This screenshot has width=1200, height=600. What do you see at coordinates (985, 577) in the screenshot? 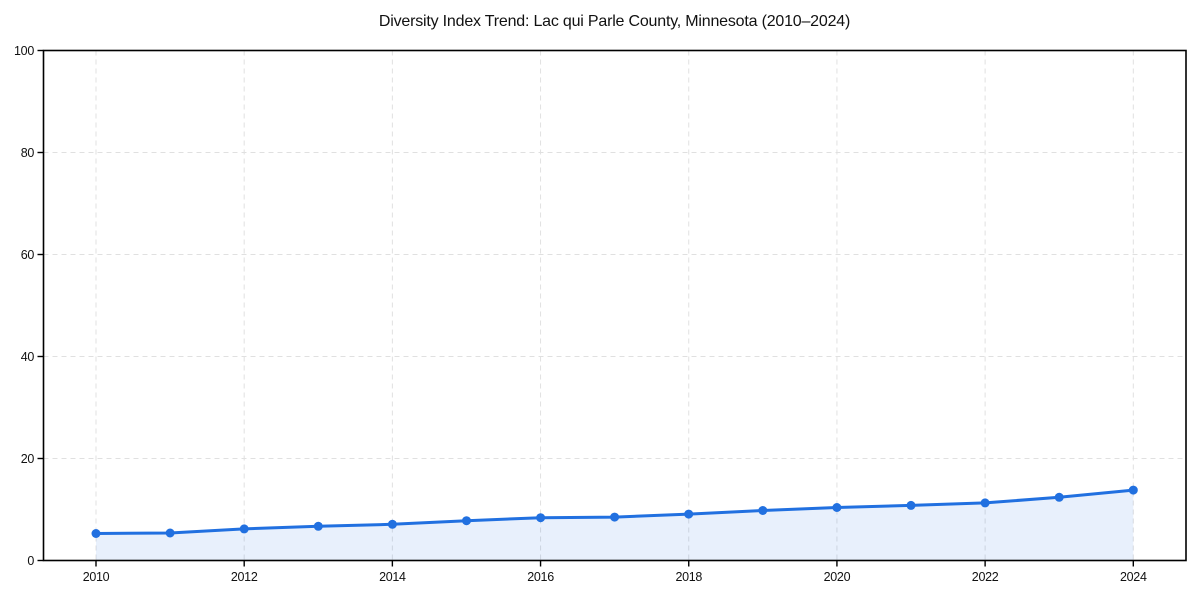
I see `x-tick-label-2022: 2022` at bounding box center [985, 577].